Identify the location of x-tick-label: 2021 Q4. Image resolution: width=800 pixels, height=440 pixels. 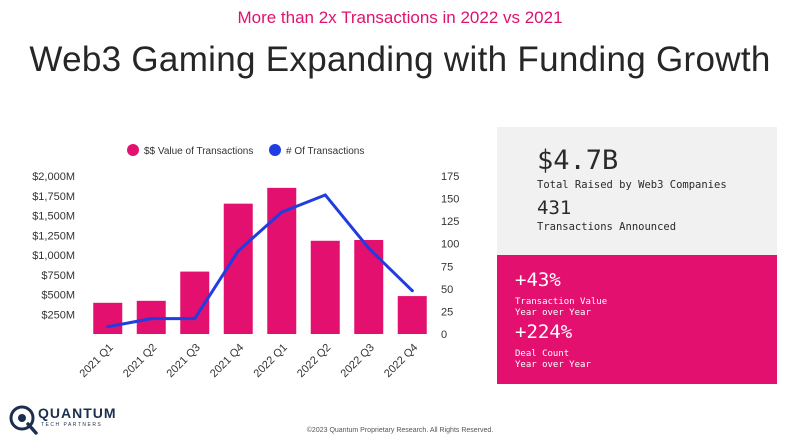
(227, 361).